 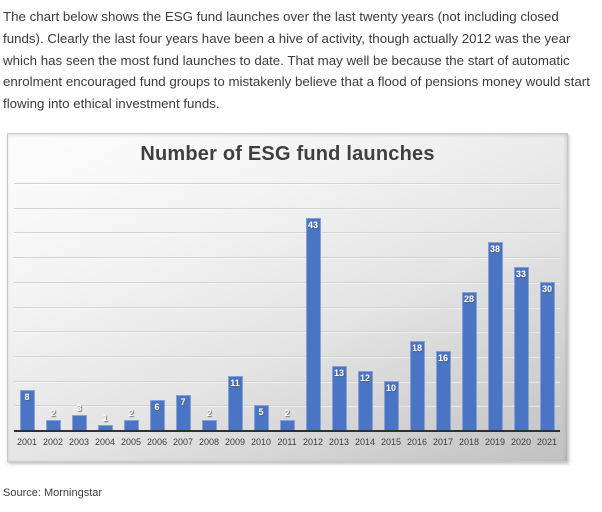 What do you see at coordinates (183, 412) in the screenshot?
I see `bar-2007` at bounding box center [183, 412].